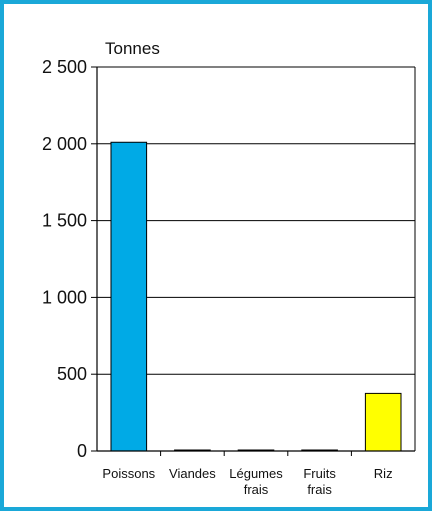  Describe the element at coordinates (256, 473) in the screenshot. I see `x-category-label: Légumes` at that location.